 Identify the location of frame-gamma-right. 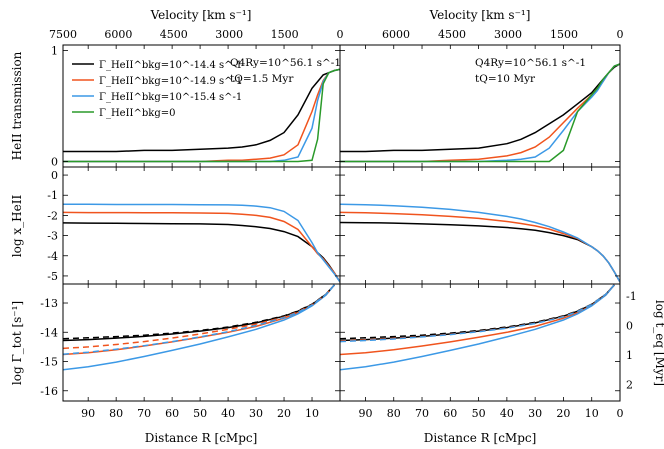
(480, 342).